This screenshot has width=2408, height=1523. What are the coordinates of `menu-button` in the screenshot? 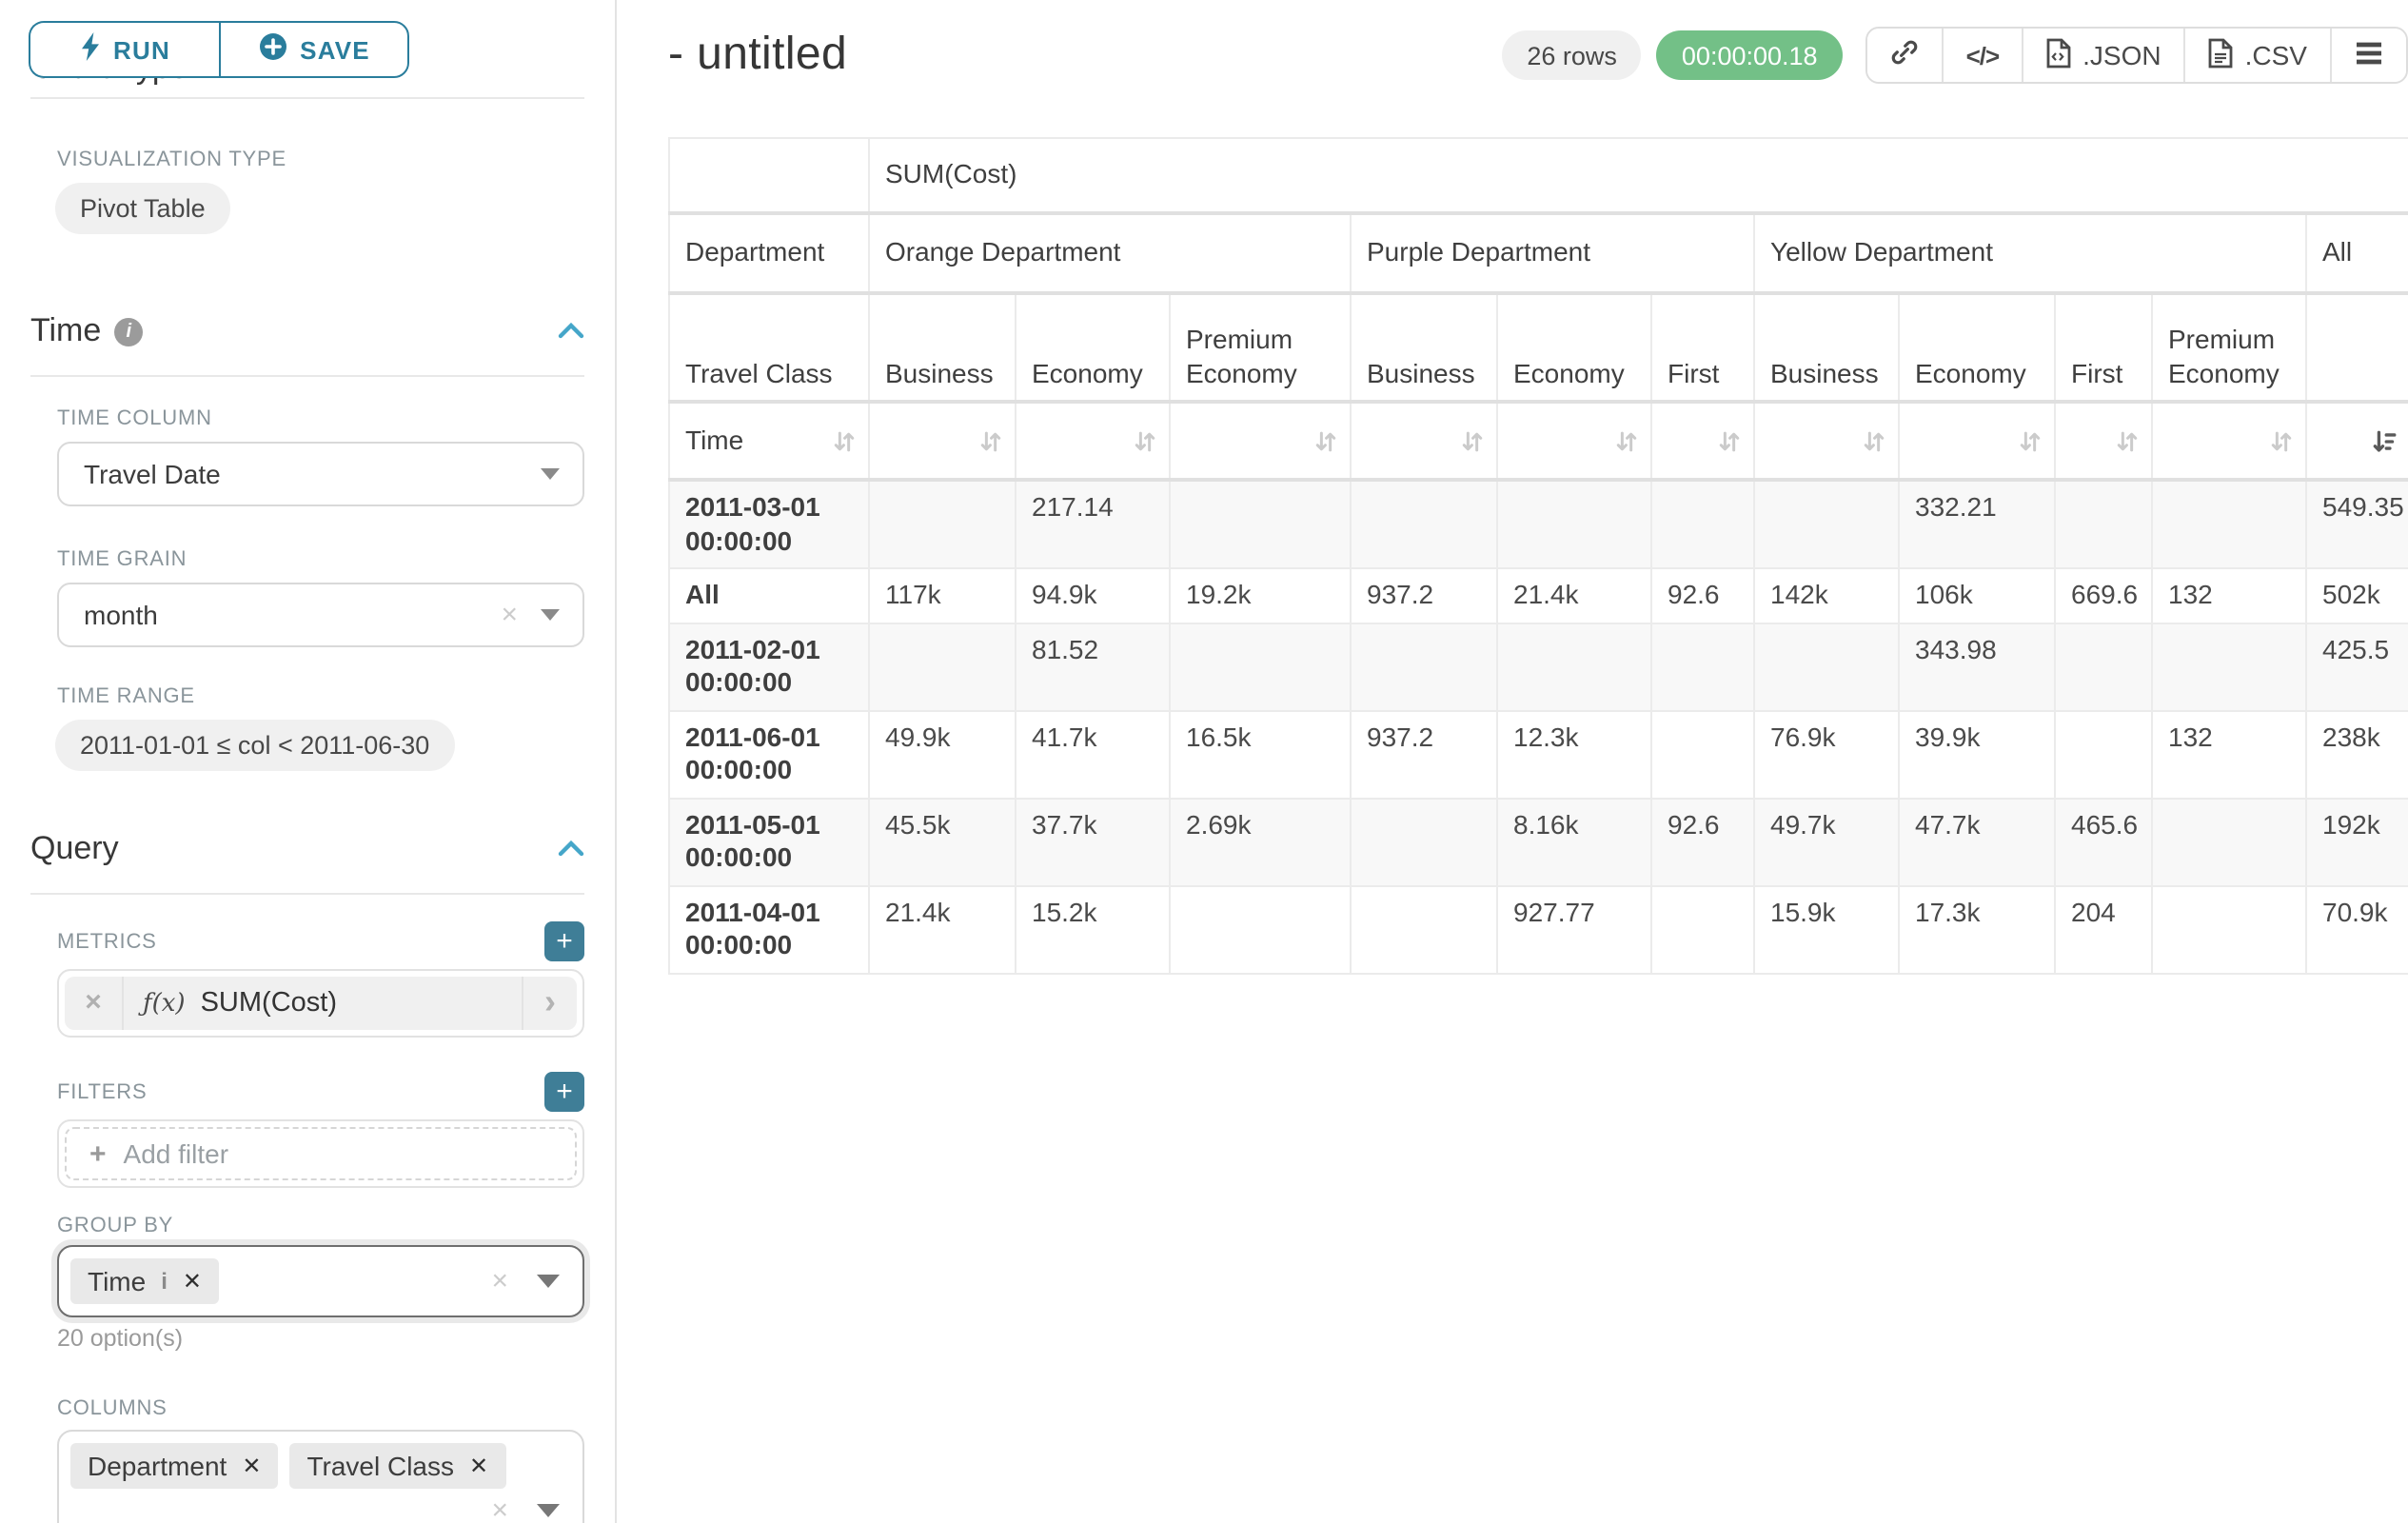 It's located at (2368, 56).